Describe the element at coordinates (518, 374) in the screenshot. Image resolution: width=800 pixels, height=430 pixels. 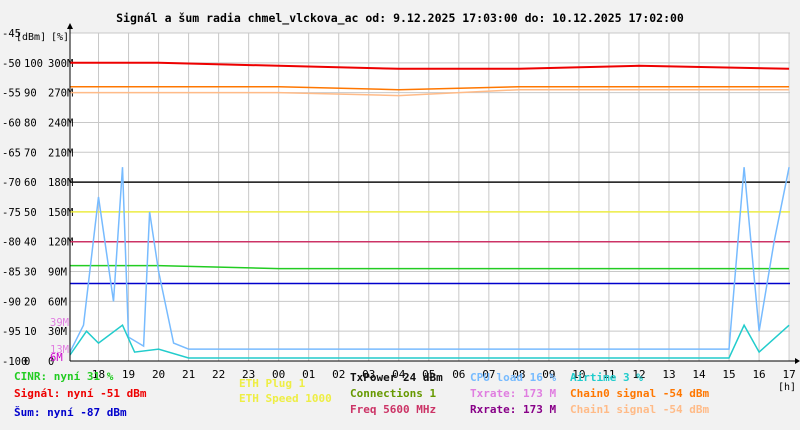
I see `x-tick: 08` at that location.